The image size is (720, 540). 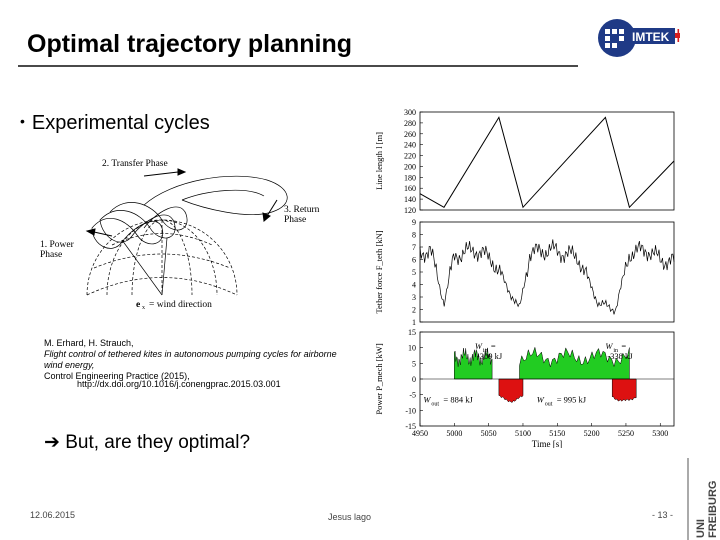 What do you see at coordinates (414, 363) in the screenshot?
I see `y-tick-label-2-2: 5` at bounding box center [414, 363].